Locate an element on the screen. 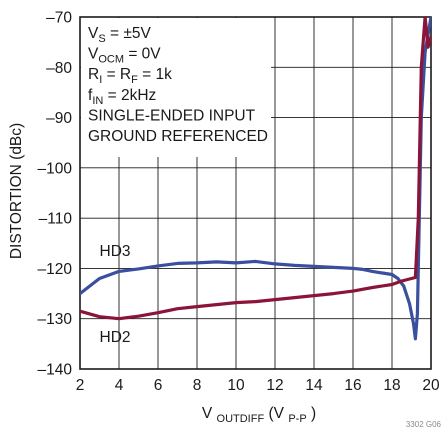 The image size is (442, 428). y-tick-label: –110 is located at coordinates (56, 219).